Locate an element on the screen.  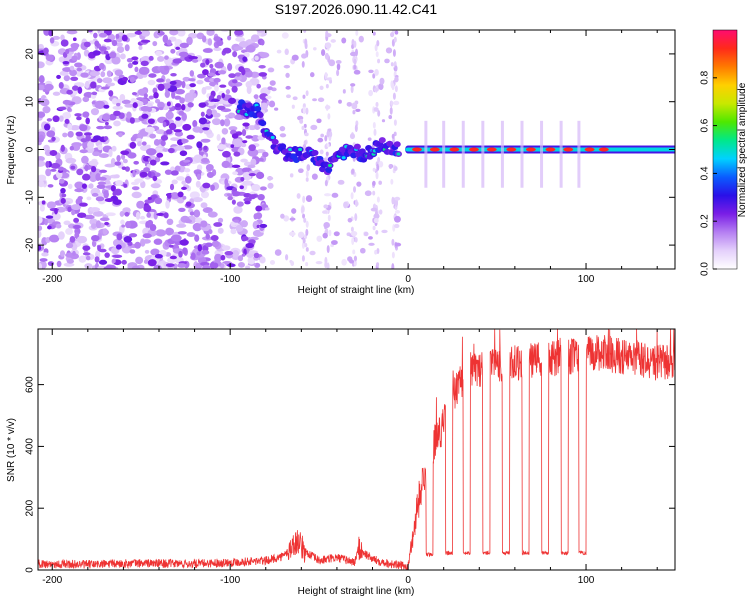
signal-blob is located at coordinates (275, 141).